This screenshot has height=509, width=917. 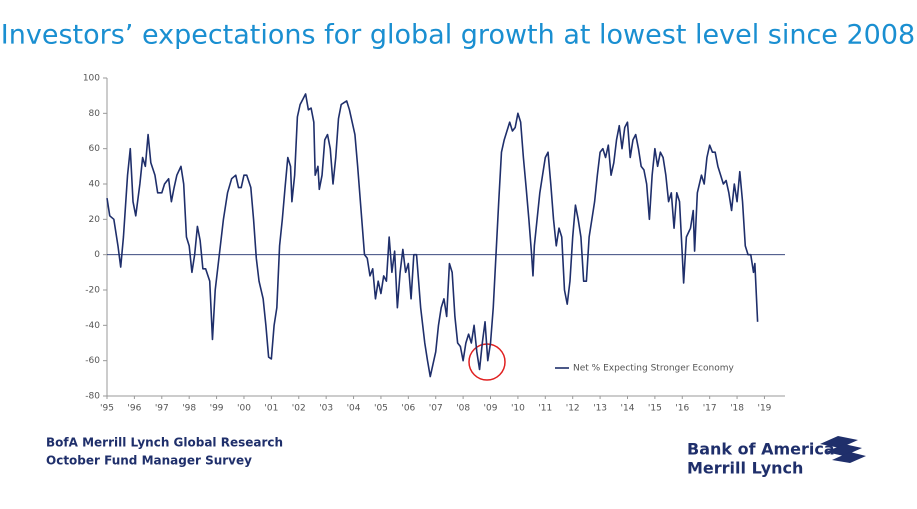 I want to click on x-tick-label: '98, so click(x=189, y=409).